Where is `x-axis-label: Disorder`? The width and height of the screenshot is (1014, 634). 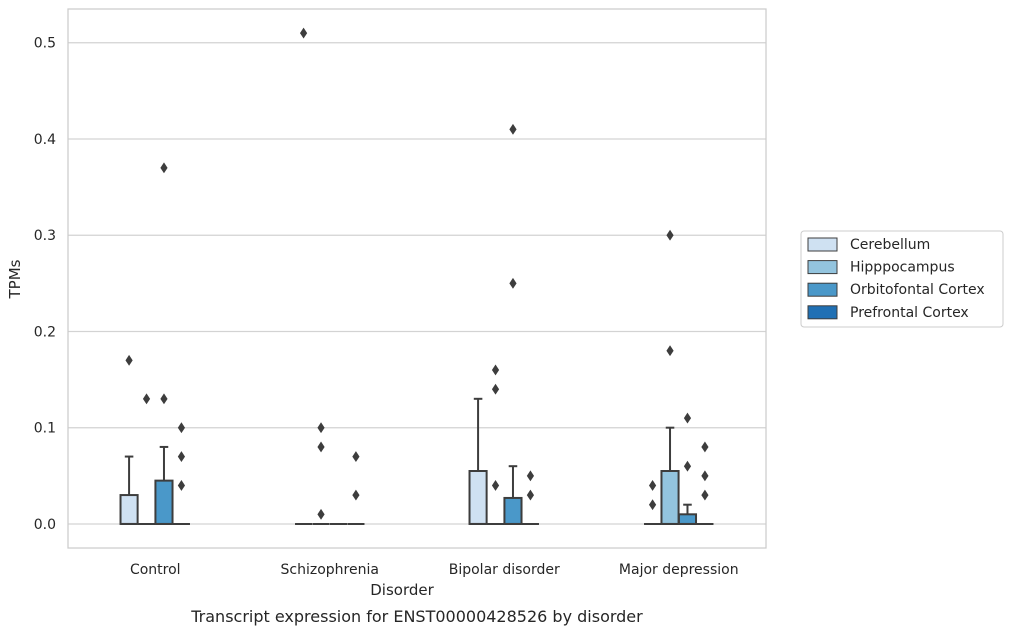
x-axis-label: Disorder is located at coordinates (402, 590).